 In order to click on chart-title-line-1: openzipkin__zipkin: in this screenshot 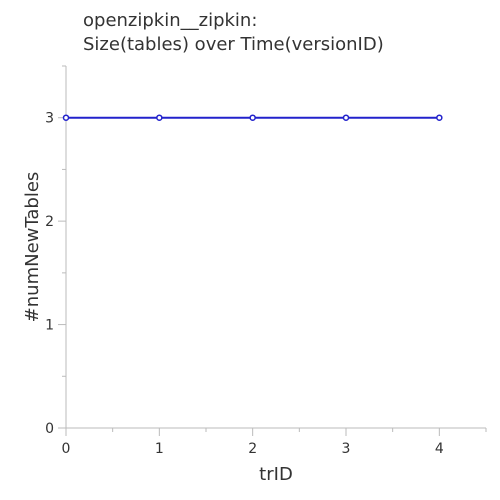, I will do `click(170, 20)`.